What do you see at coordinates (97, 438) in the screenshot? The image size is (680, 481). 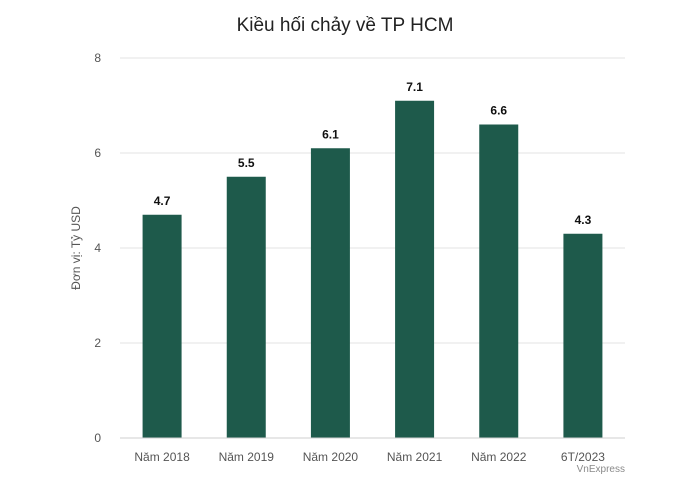 I see `y-tick-label: 0` at bounding box center [97, 438].